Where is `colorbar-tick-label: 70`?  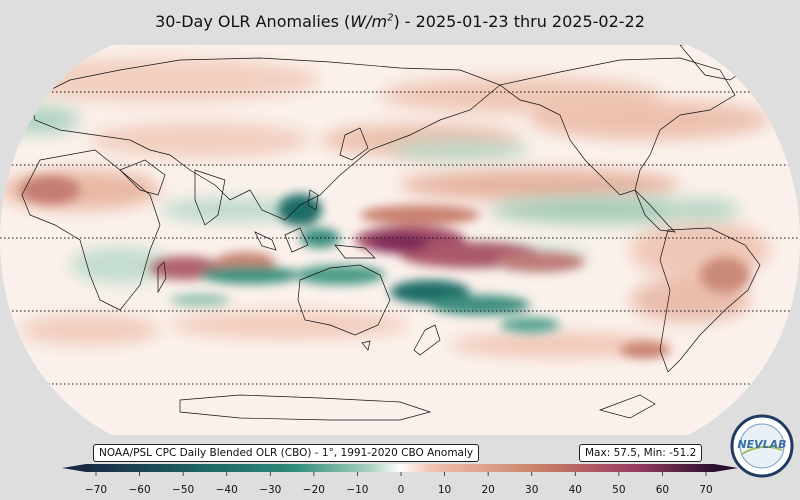 colorbar-tick-label: 70 is located at coordinates (705, 490).